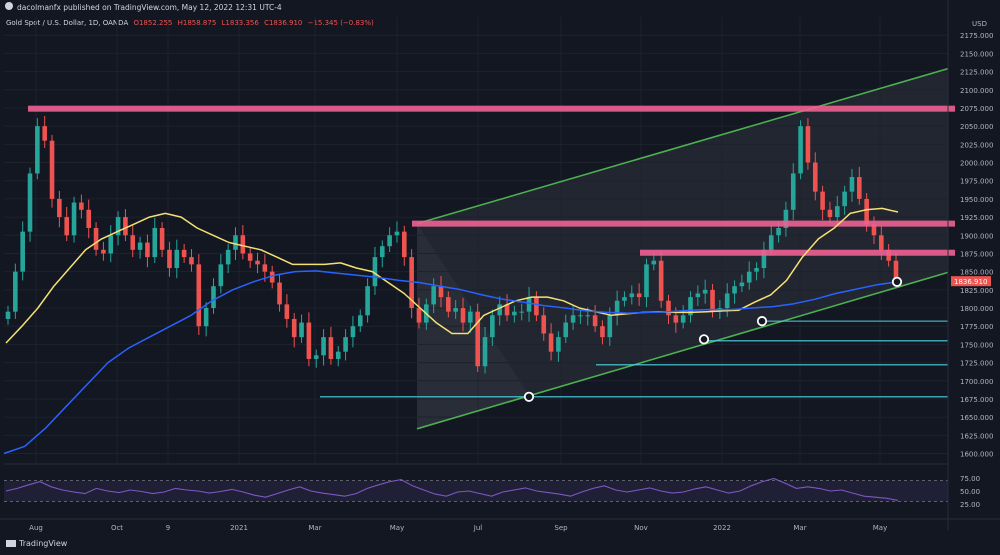  Describe the element at coordinates (340, 23) in the screenshot. I see `legend-change: −15.345 (−0.83%)` at that location.